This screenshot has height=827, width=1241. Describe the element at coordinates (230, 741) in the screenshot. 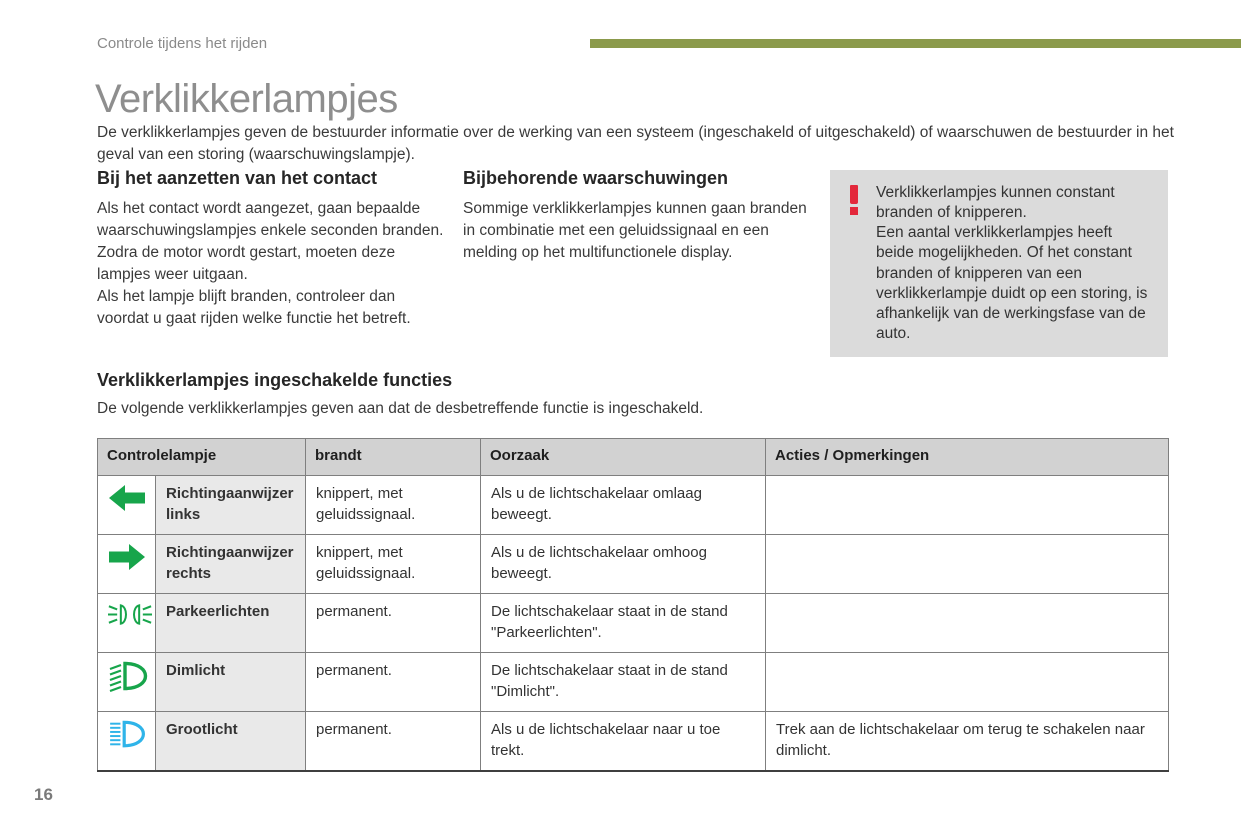

I see `lamp-name: Grootlicht` at that location.